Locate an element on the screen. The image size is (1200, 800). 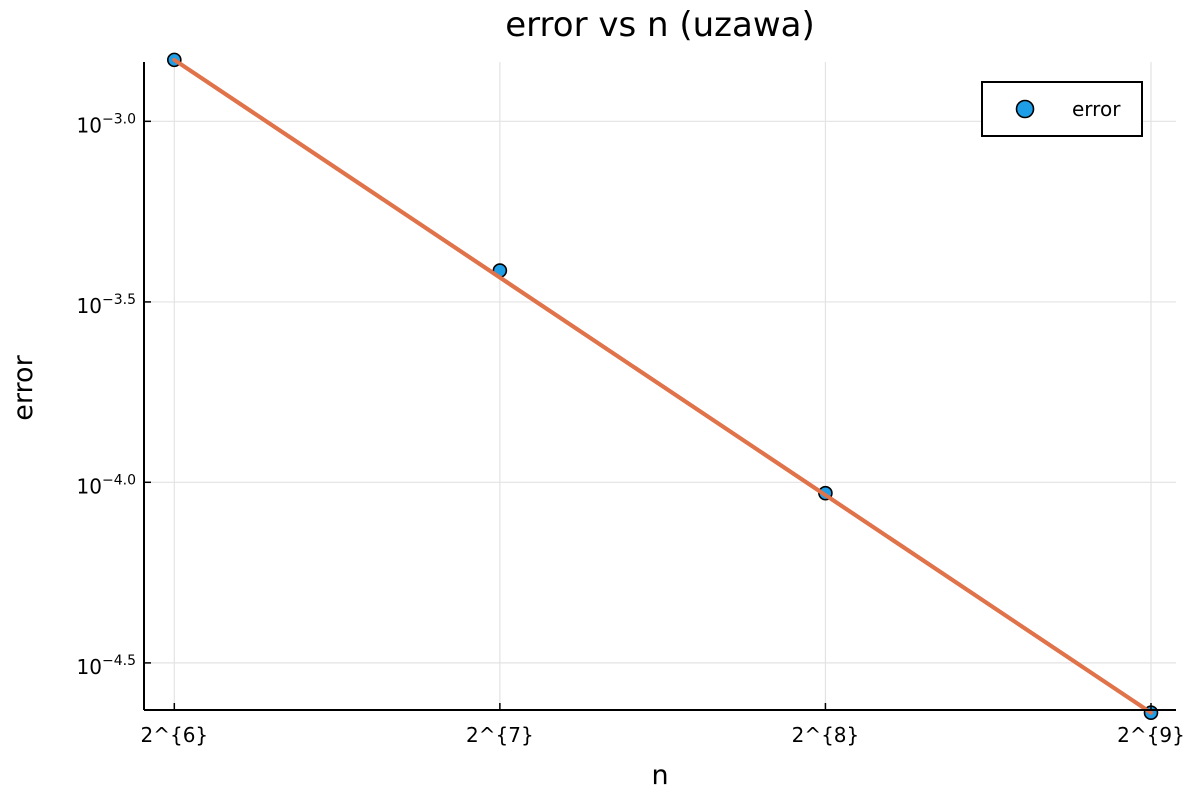
y-tick-label: 10−4.5 is located at coordinates (106, 666).